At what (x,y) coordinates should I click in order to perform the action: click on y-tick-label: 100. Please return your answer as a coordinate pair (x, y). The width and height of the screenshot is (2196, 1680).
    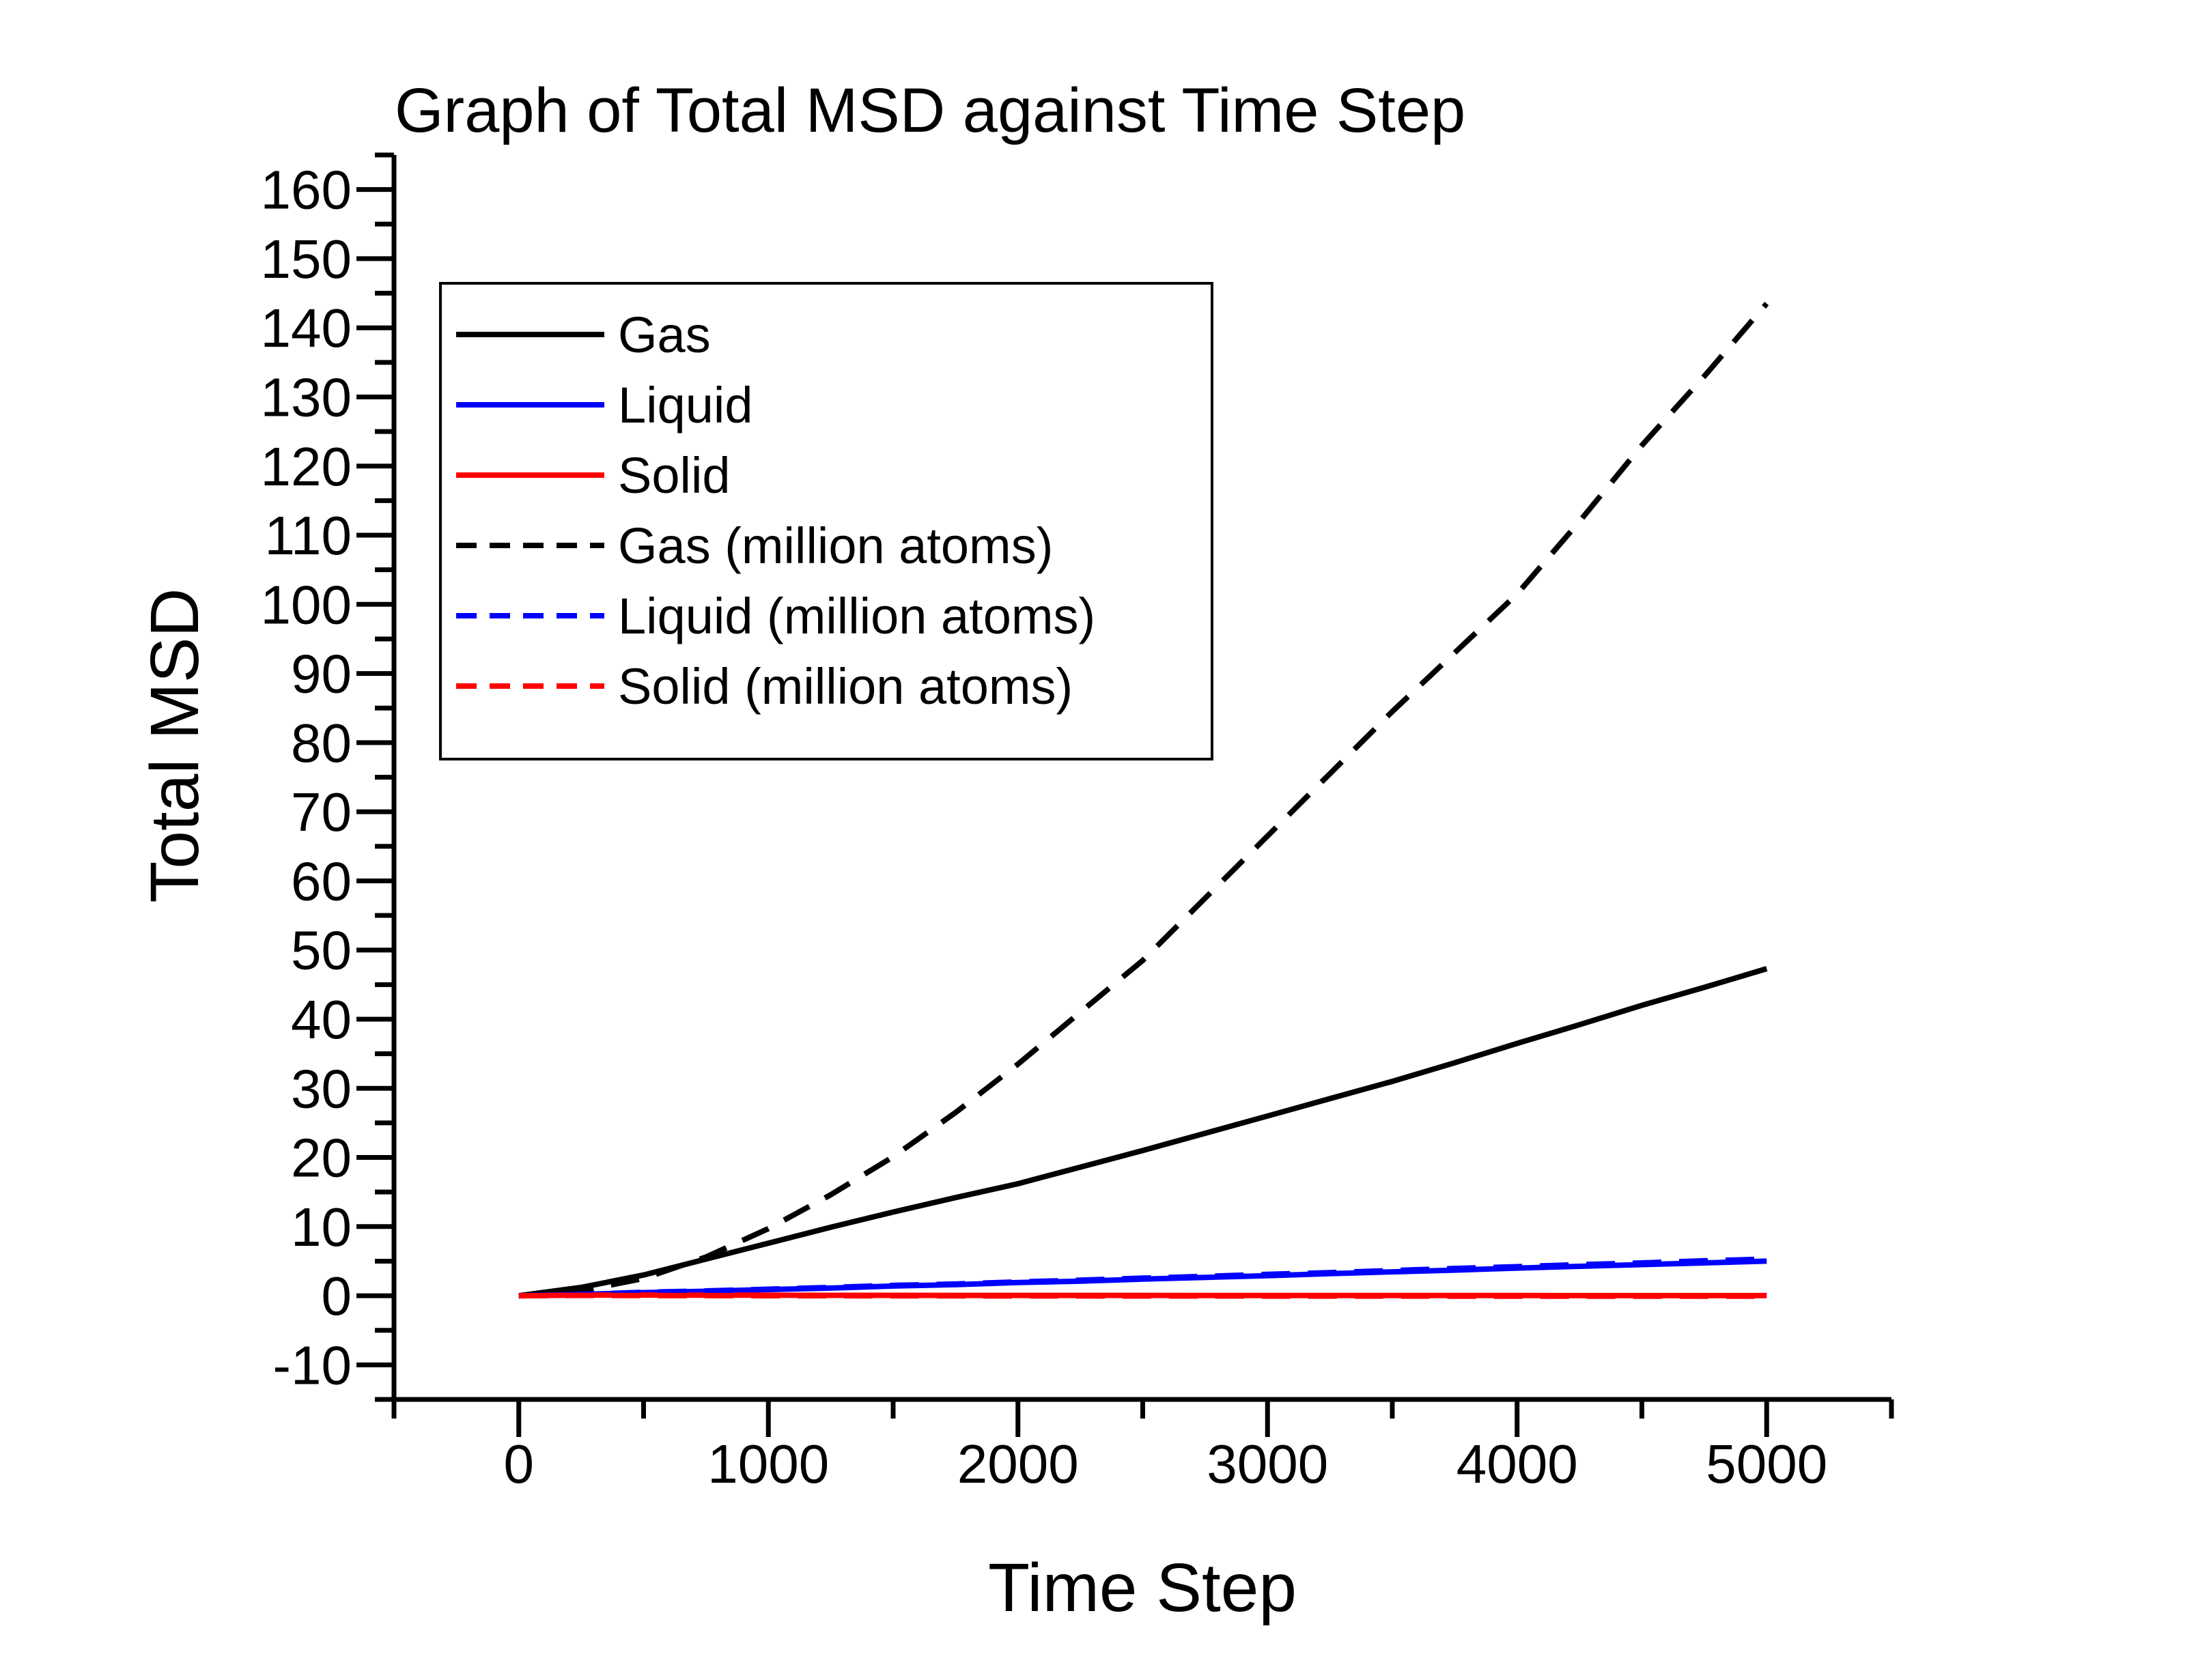
    Looking at the image, I should click on (307, 604).